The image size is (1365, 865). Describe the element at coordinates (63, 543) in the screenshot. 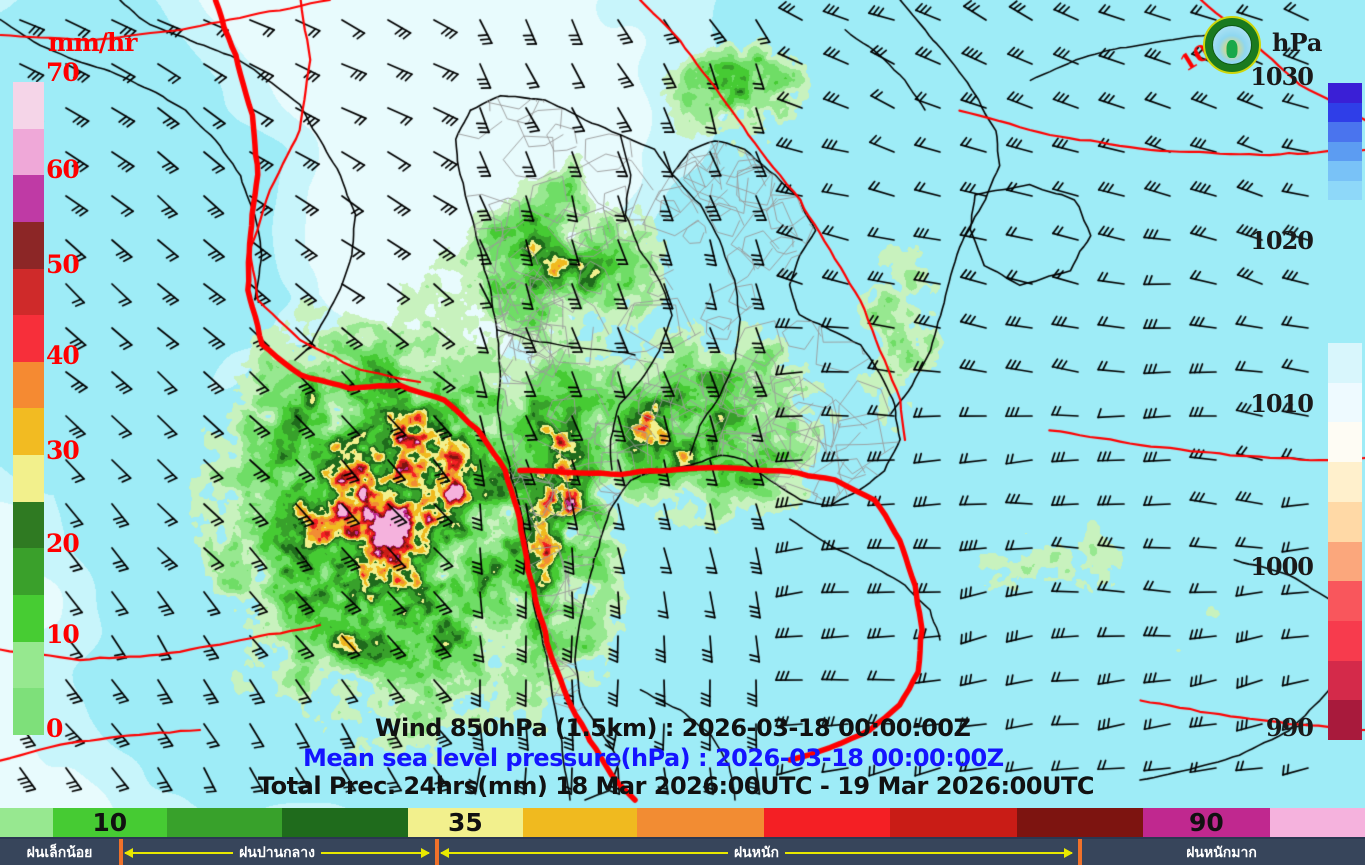

I see `precip-colorbar-tick-label: 20` at that location.